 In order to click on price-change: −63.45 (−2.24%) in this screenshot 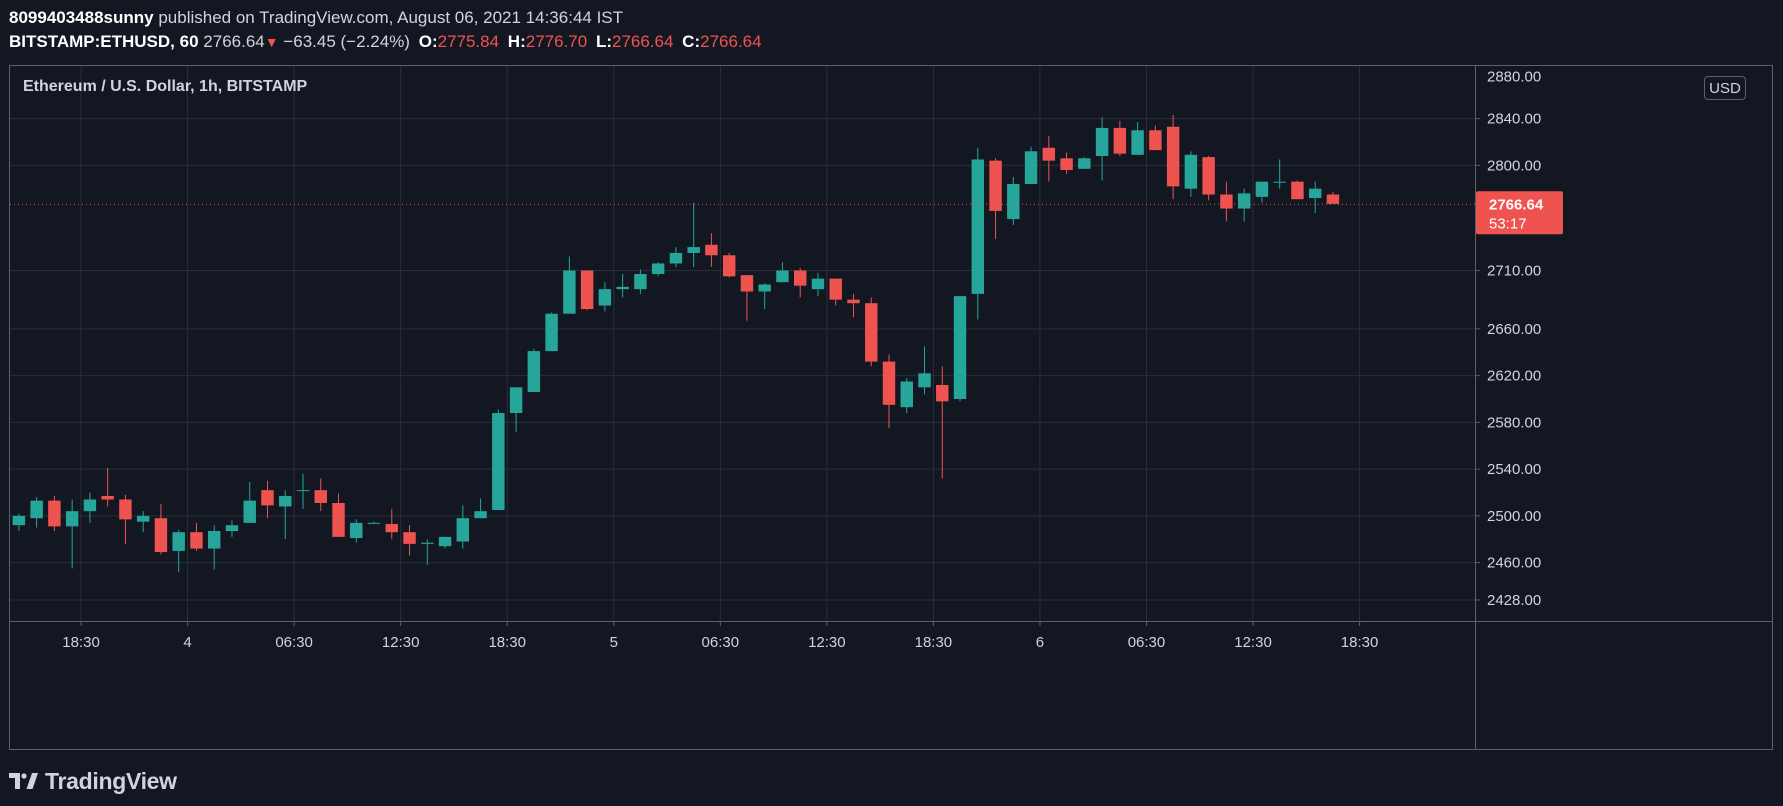, I will do `click(346, 41)`.